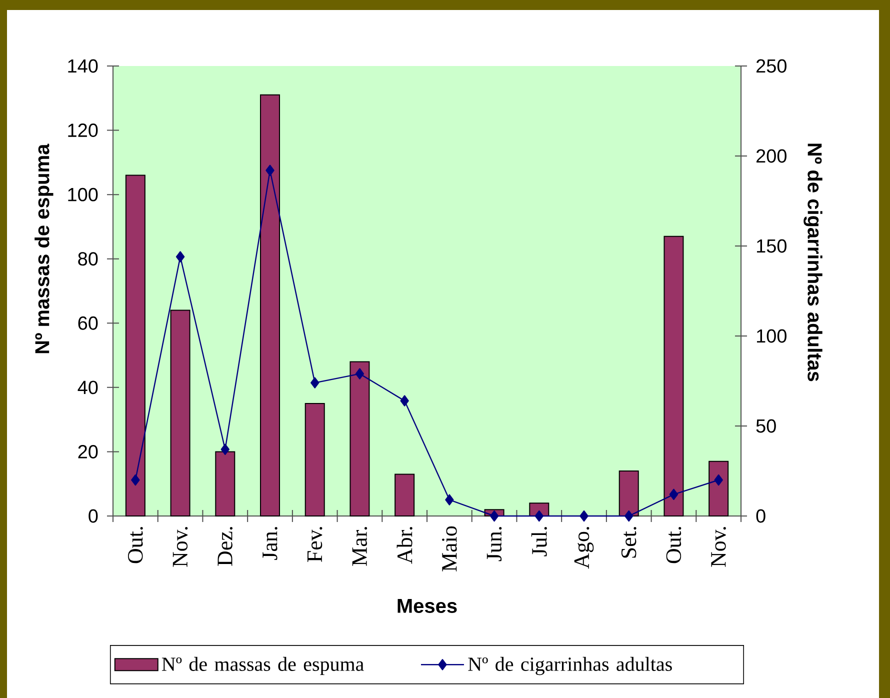  I want to click on y-tick-label: 120, so click(83, 131).